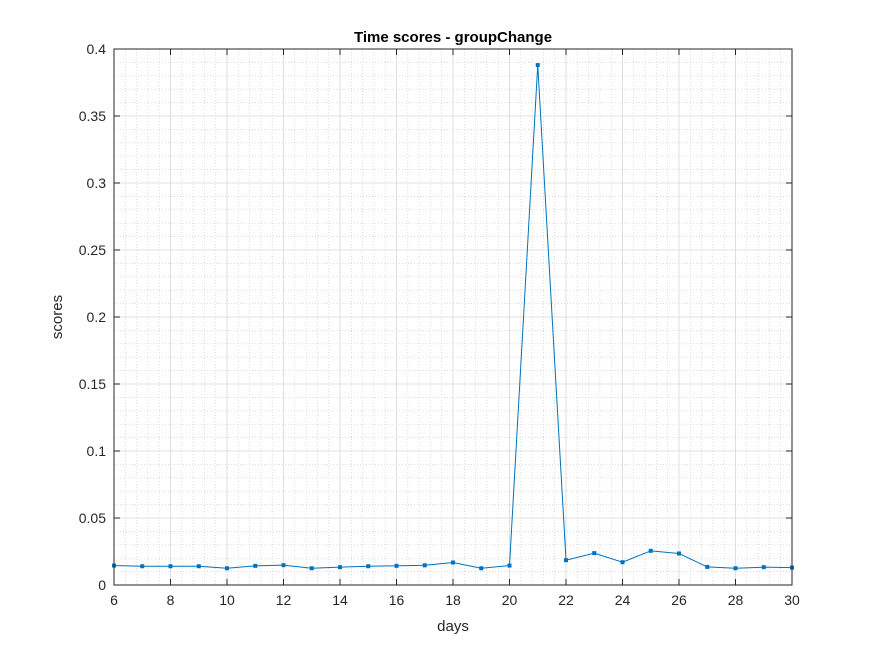 The width and height of the screenshot is (875, 656). What do you see at coordinates (227, 600) in the screenshot?
I see `x-tick-label: 10` at bounding box center [227, 600].